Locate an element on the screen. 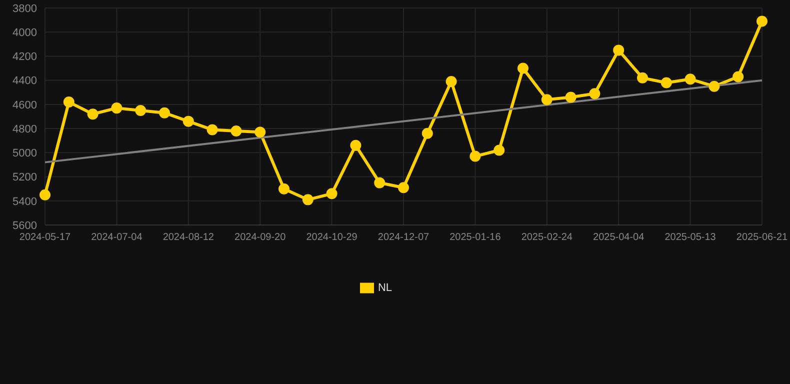  x-tick-label: 2024-10-29 is located at coordinates (332, 238).